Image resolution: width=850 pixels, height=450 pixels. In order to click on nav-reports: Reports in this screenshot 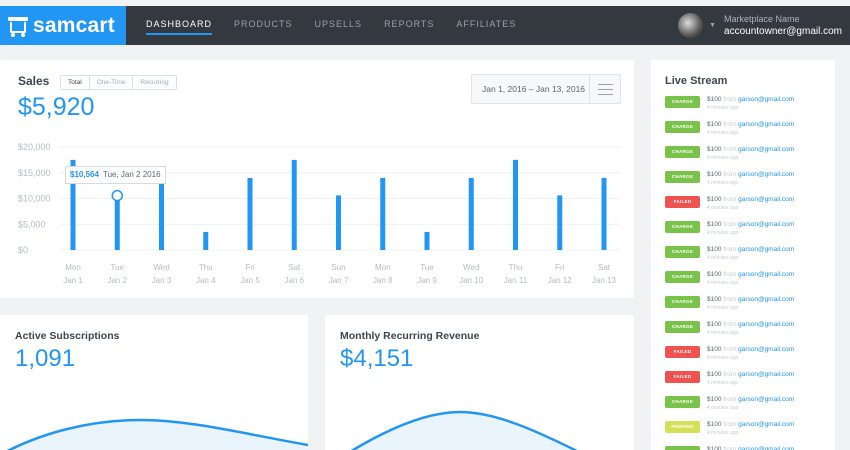, I will do `click(409, 24)`.